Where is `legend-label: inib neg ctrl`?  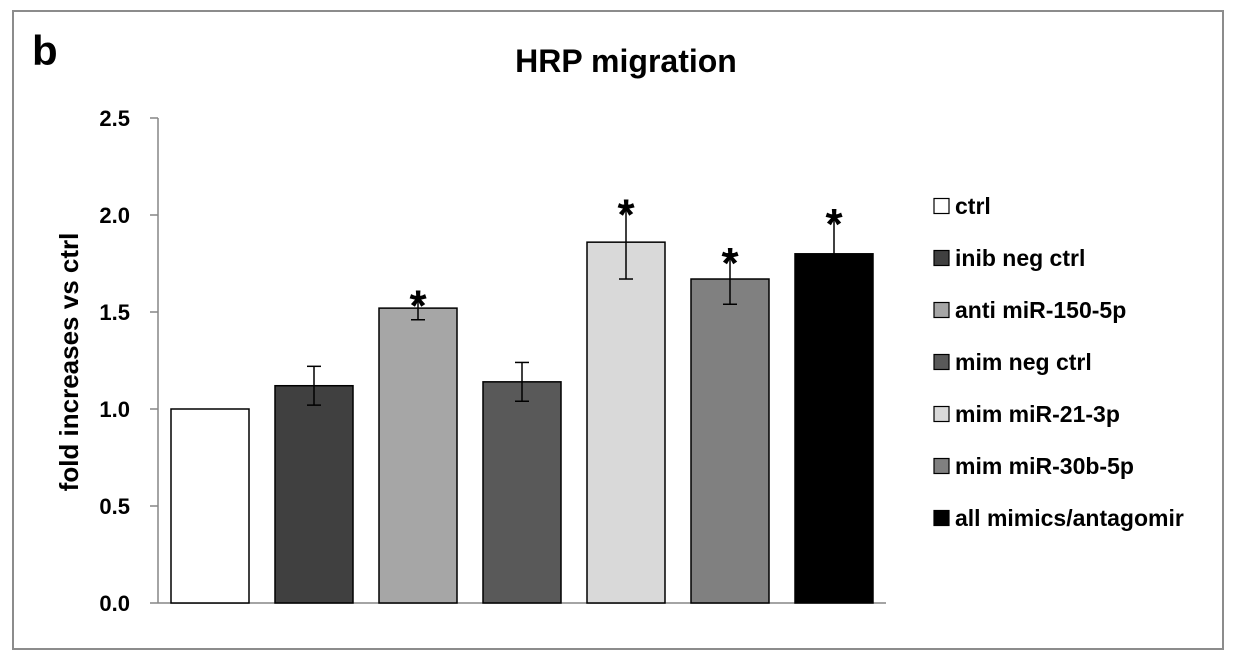 legend-label: inib neg ctrl is located at coordinates (1020, 258).